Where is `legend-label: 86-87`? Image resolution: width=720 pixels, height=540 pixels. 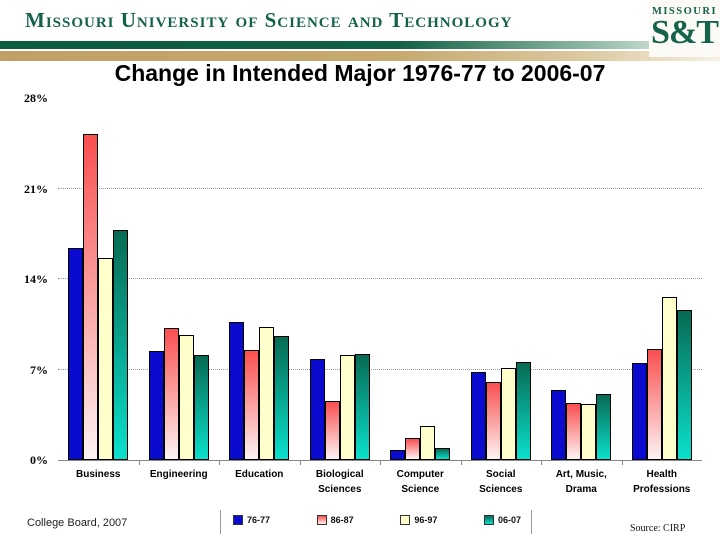
legend-label: 86-87 is located at coordinates (342, 520).